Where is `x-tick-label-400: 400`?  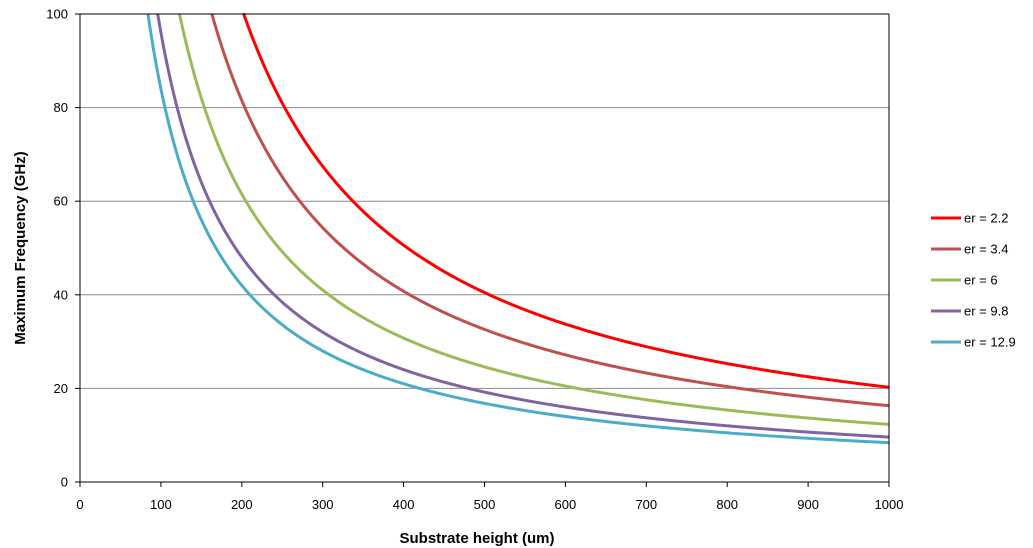 x-tick-label-400: 400 is located at coordinates (404, 504).